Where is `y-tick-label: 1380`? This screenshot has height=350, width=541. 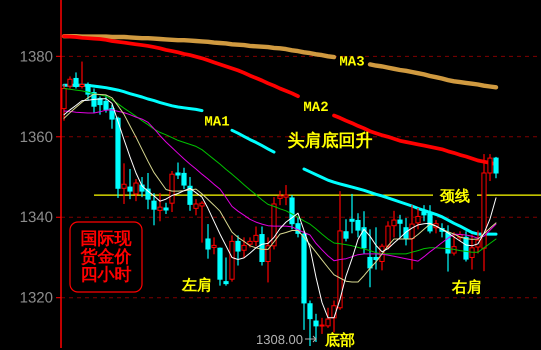 y-tick-label: 1380 is located at coordinates (36, 57).